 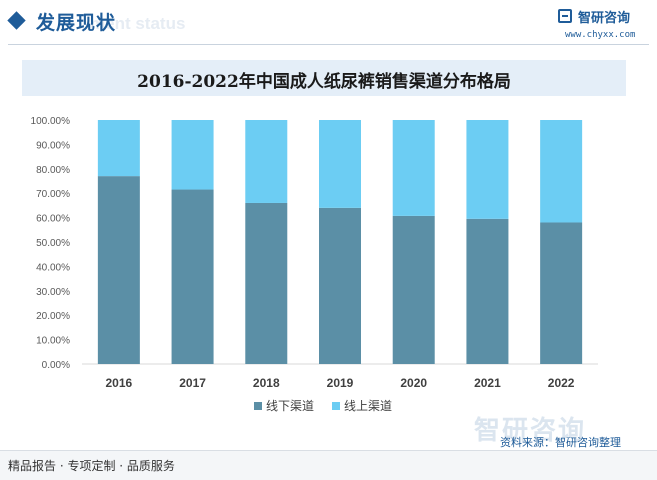 I want to click on y-tick-label: 20.00%, so click(x=53, y=316).